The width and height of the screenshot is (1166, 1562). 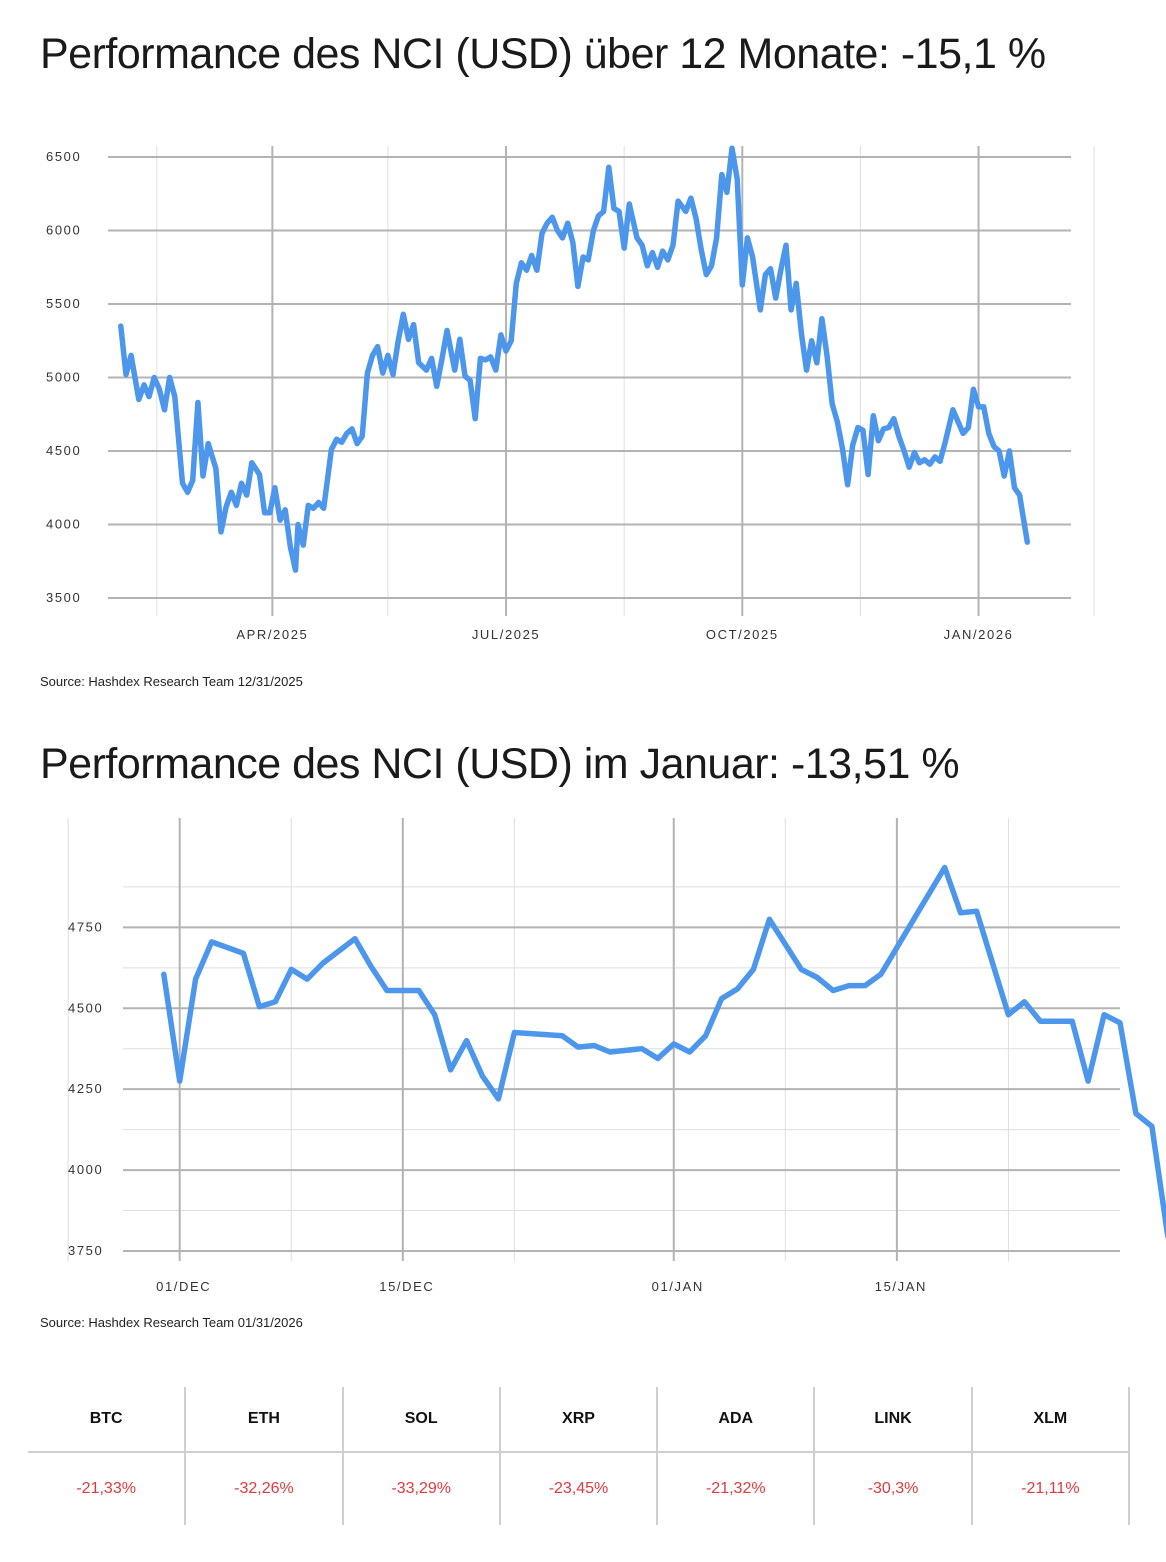 What do you see at coordinates (107, 1420) in the screenshot?
I see `asset-header-btc: BTC` at bounding box center [107, 1420].